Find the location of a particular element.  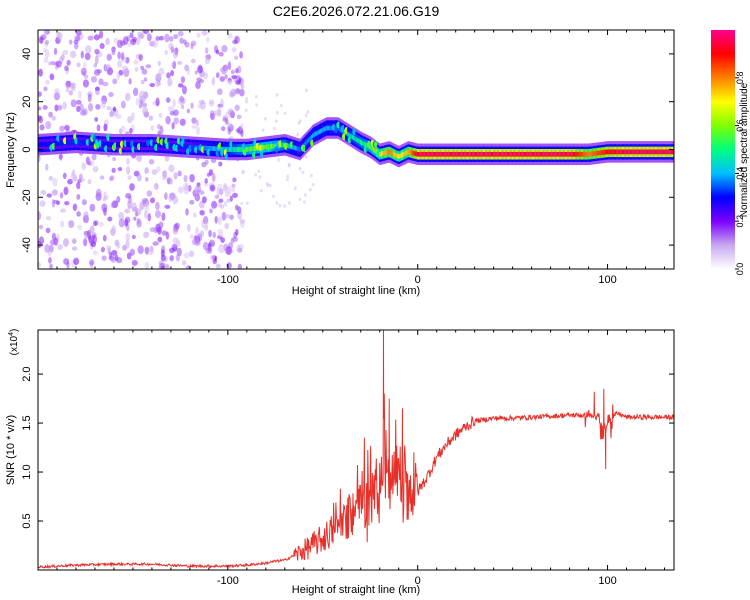

colorbar-ramp is located at coordinates (723, 149).